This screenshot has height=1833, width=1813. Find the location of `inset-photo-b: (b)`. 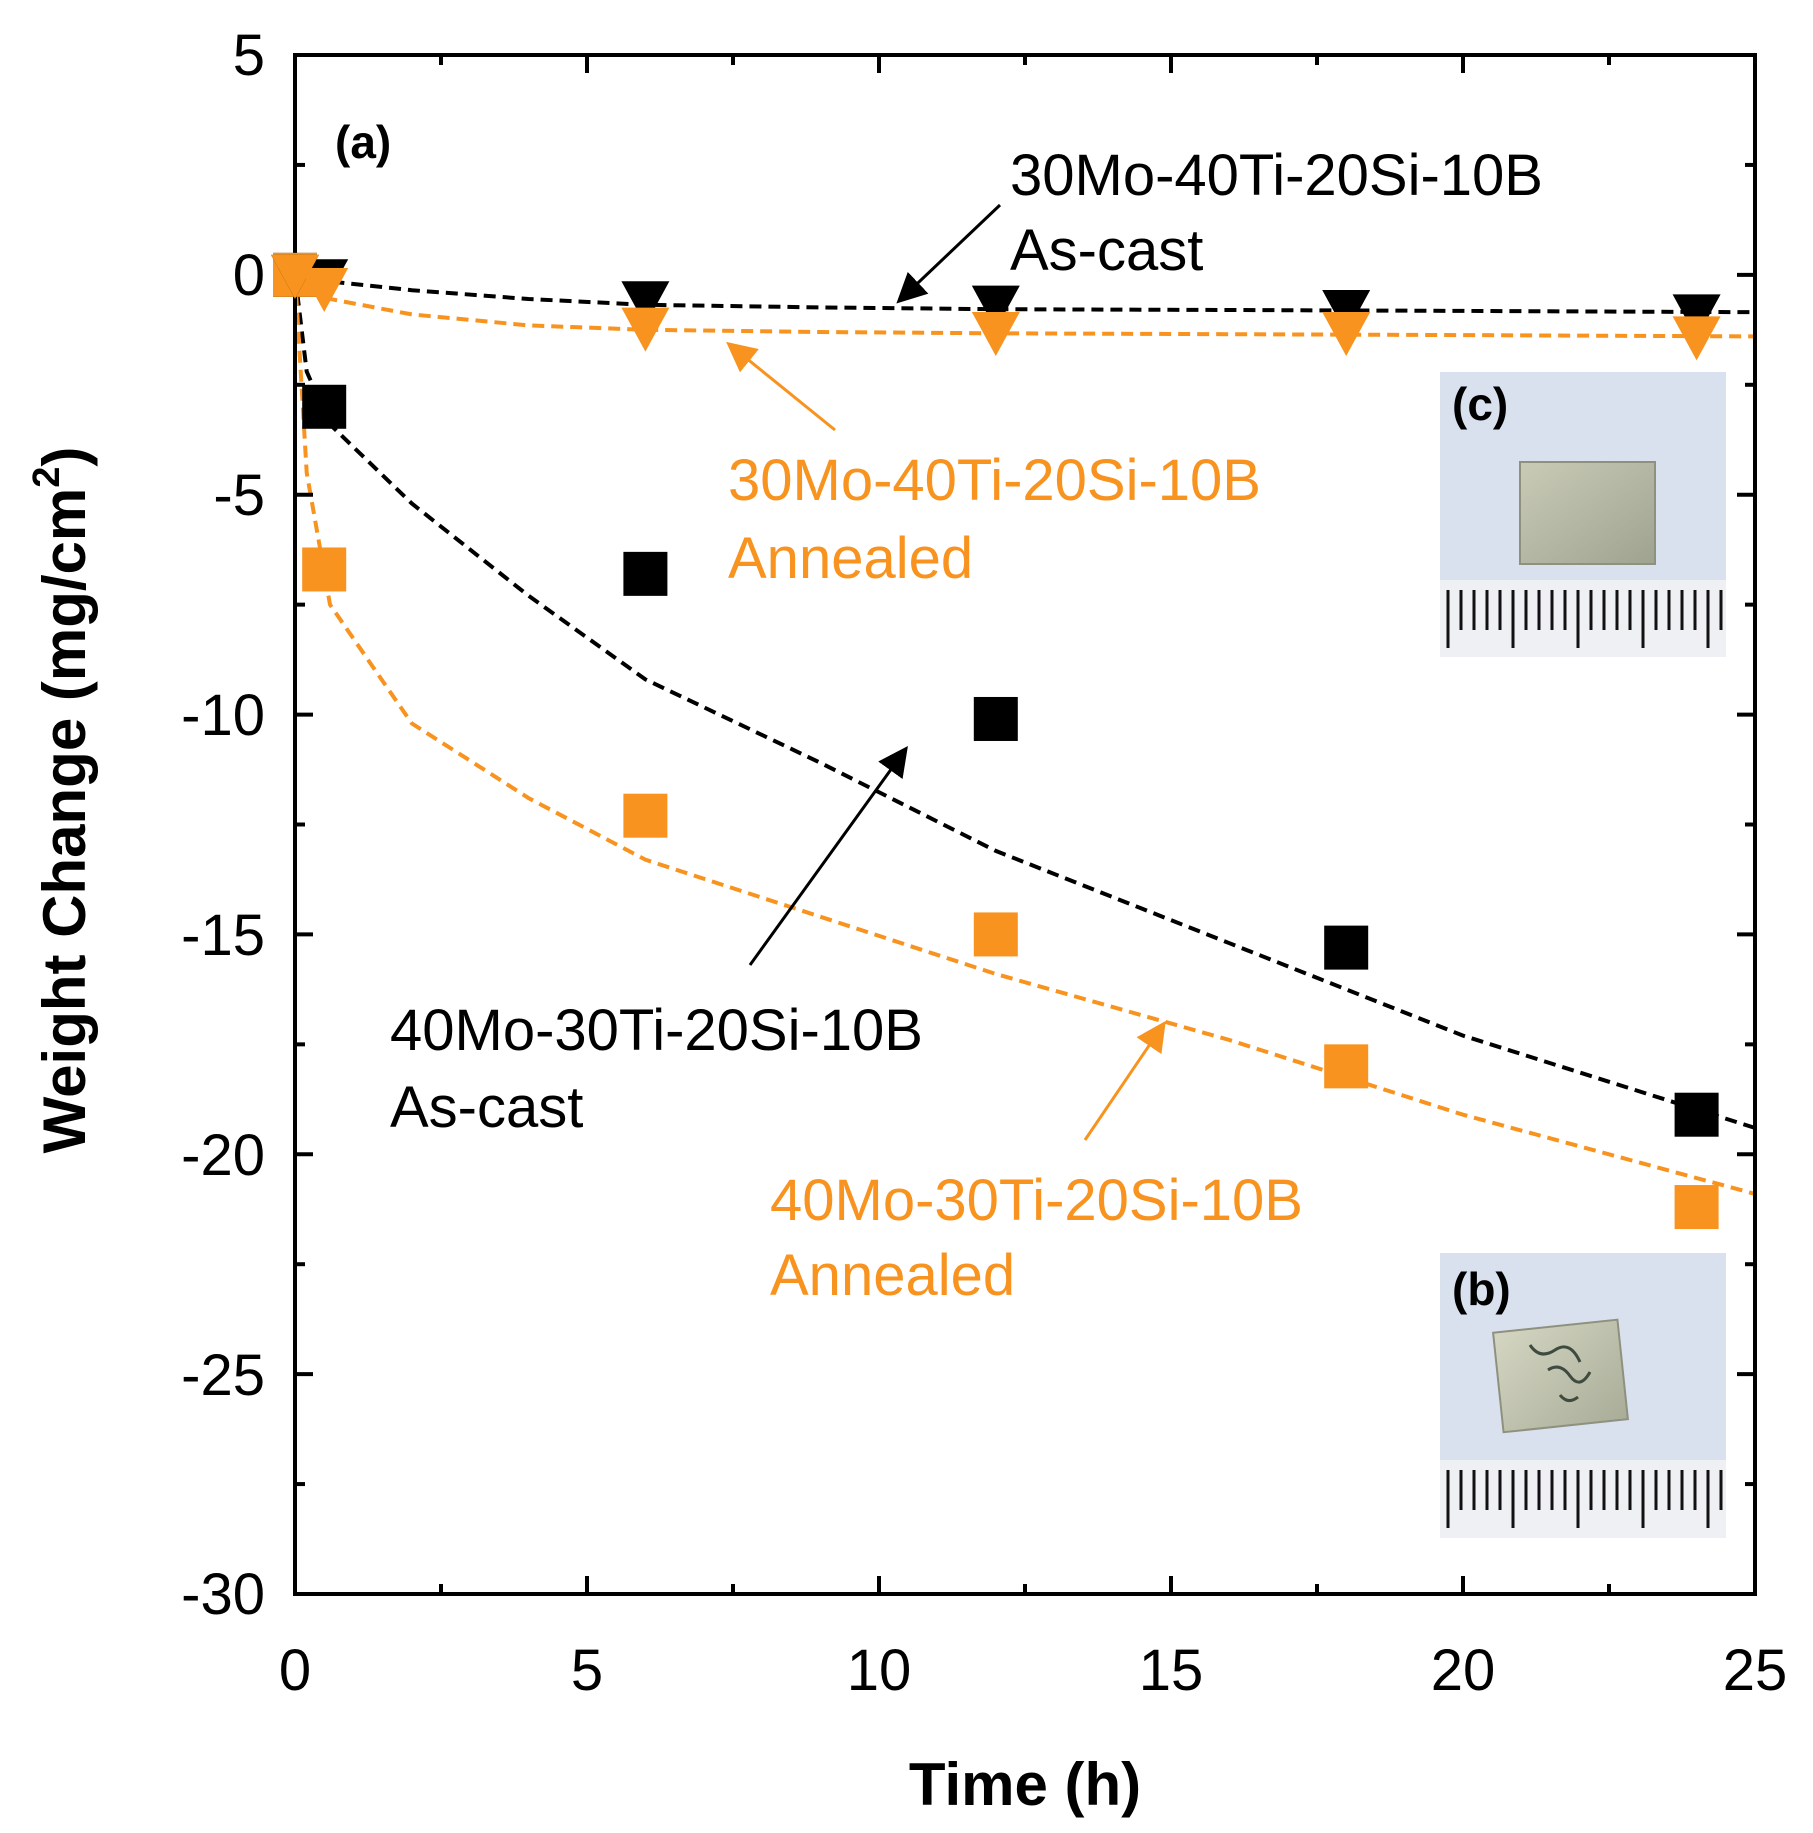

inset-photo-b: (b) is located at coordinates (1583, 1395).